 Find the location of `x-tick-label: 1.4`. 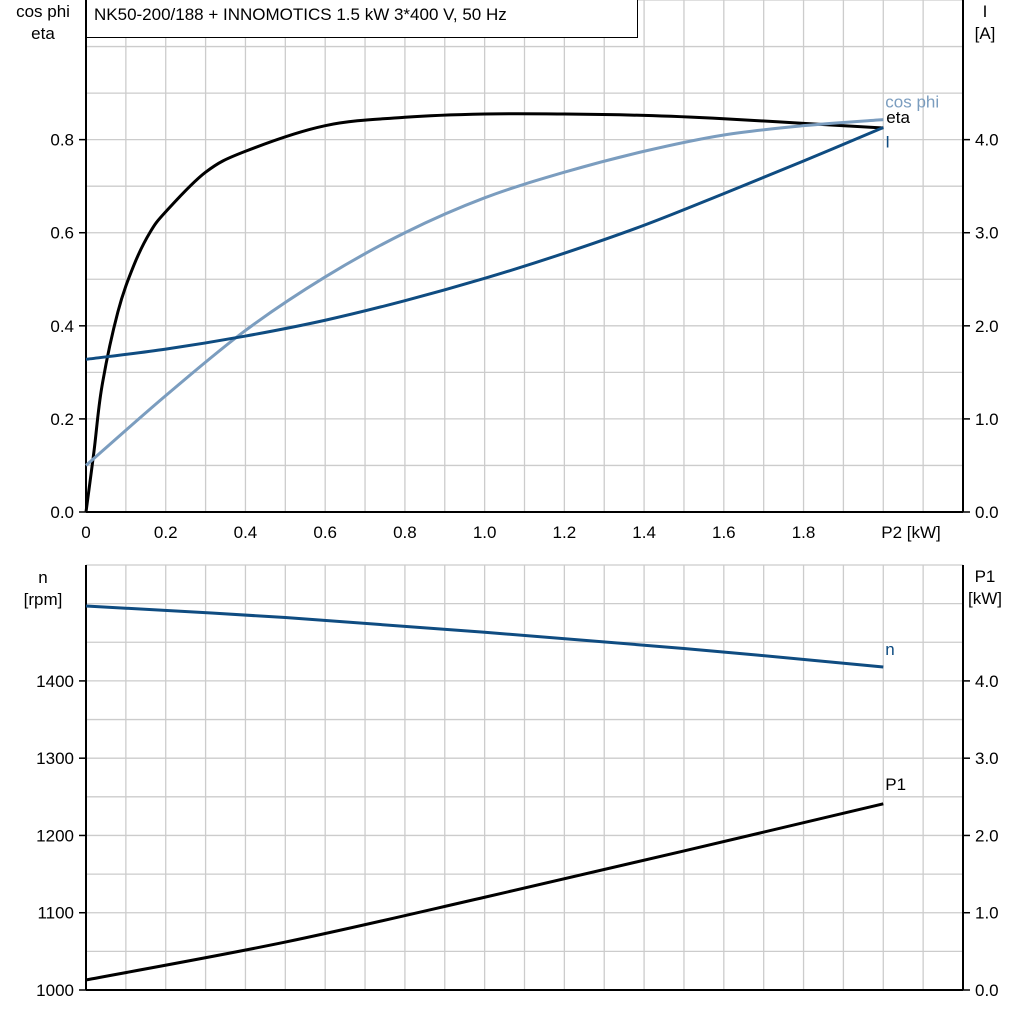

x-tick-label: 1.4 is located at coordinates (644, 532).